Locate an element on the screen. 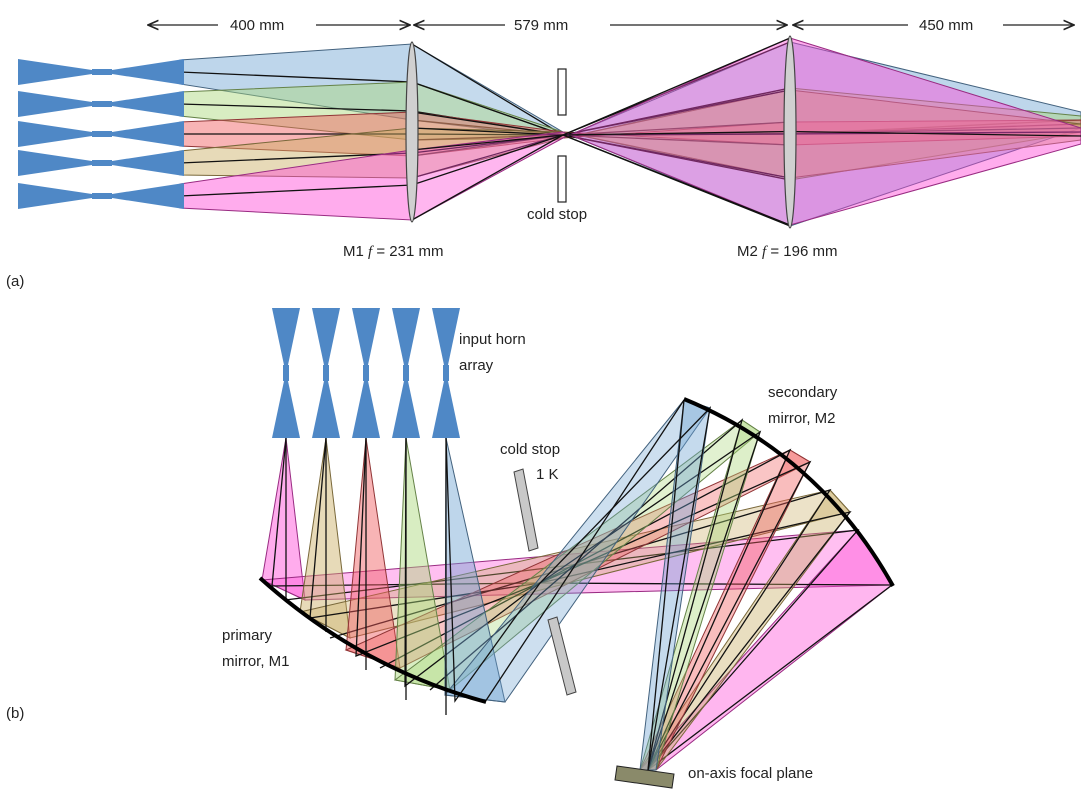  lens-m1 is located at coordinates (412, 132).